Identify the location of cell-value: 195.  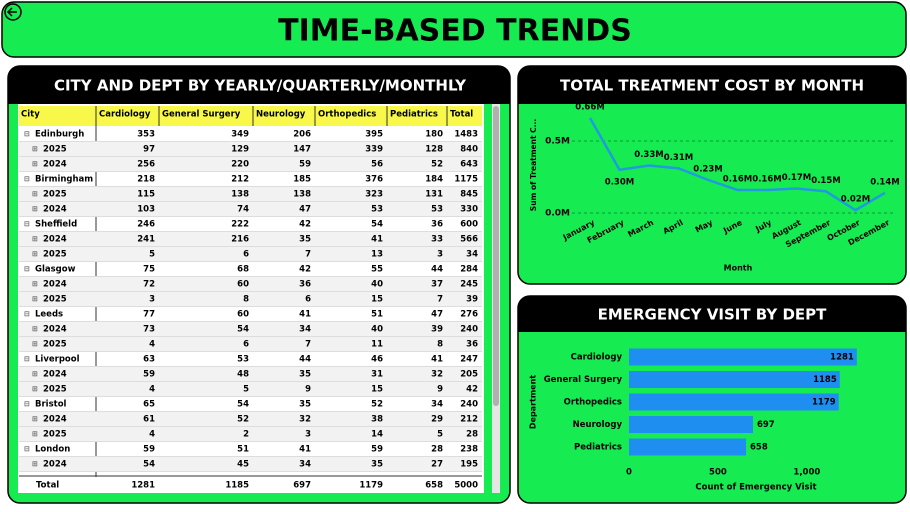
(469, 465).